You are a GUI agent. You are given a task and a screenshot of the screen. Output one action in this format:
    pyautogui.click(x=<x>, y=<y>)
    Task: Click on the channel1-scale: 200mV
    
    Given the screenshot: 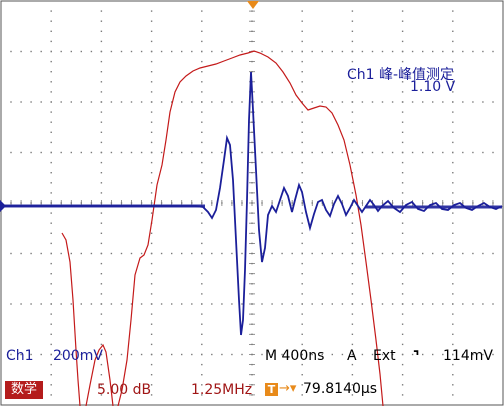 What is the action you would take?
    pyautogui.click(x=78, y=356)
    